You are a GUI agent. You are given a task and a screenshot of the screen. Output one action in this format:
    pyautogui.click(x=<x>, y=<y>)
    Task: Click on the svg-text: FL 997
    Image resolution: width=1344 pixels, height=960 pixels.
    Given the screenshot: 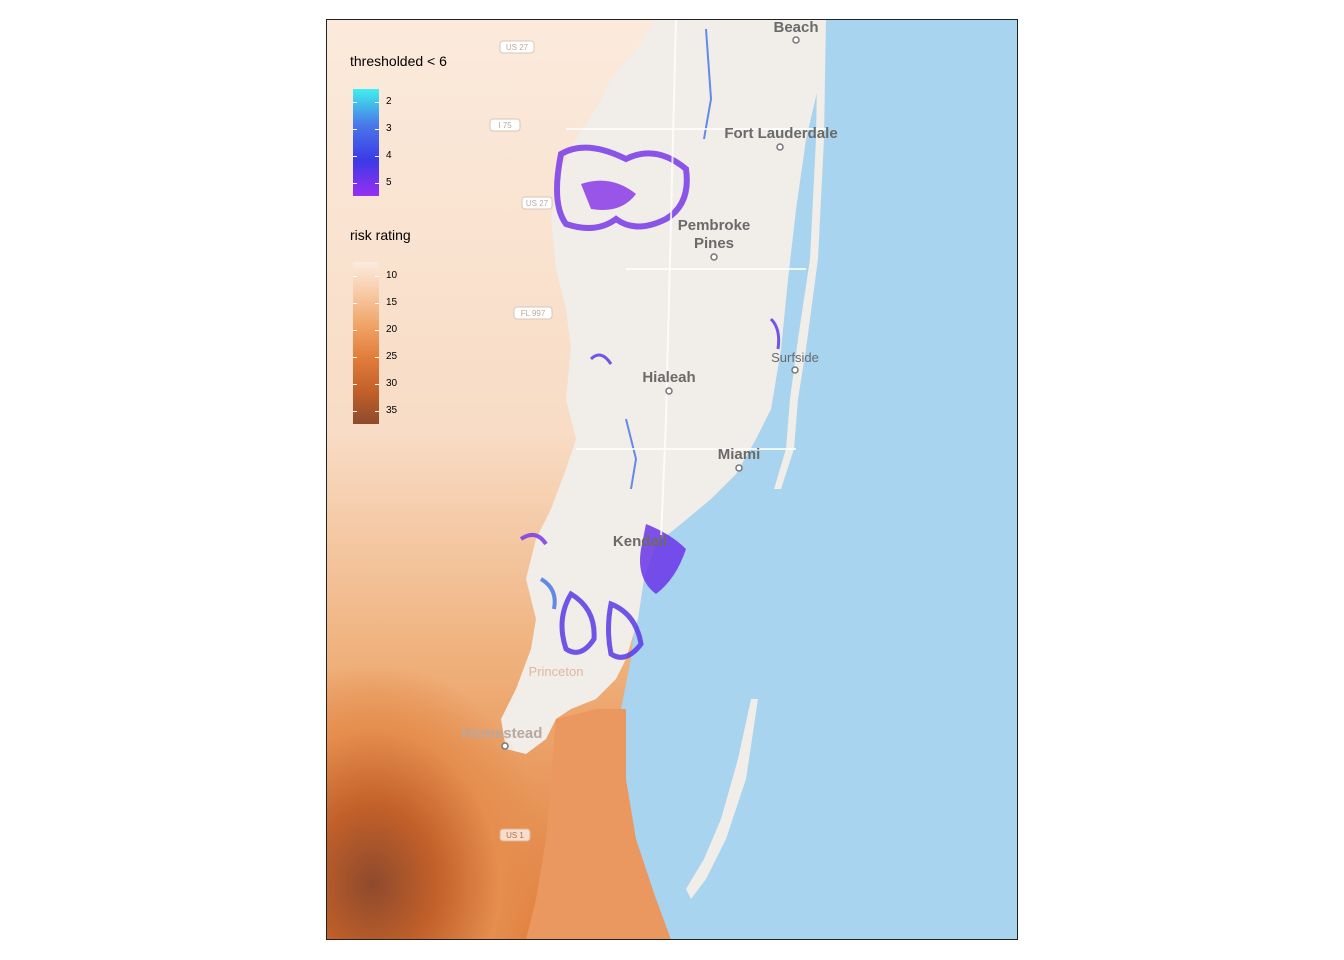 What is the action you would take?
    pyautogui.click(x=533, y=313)
    